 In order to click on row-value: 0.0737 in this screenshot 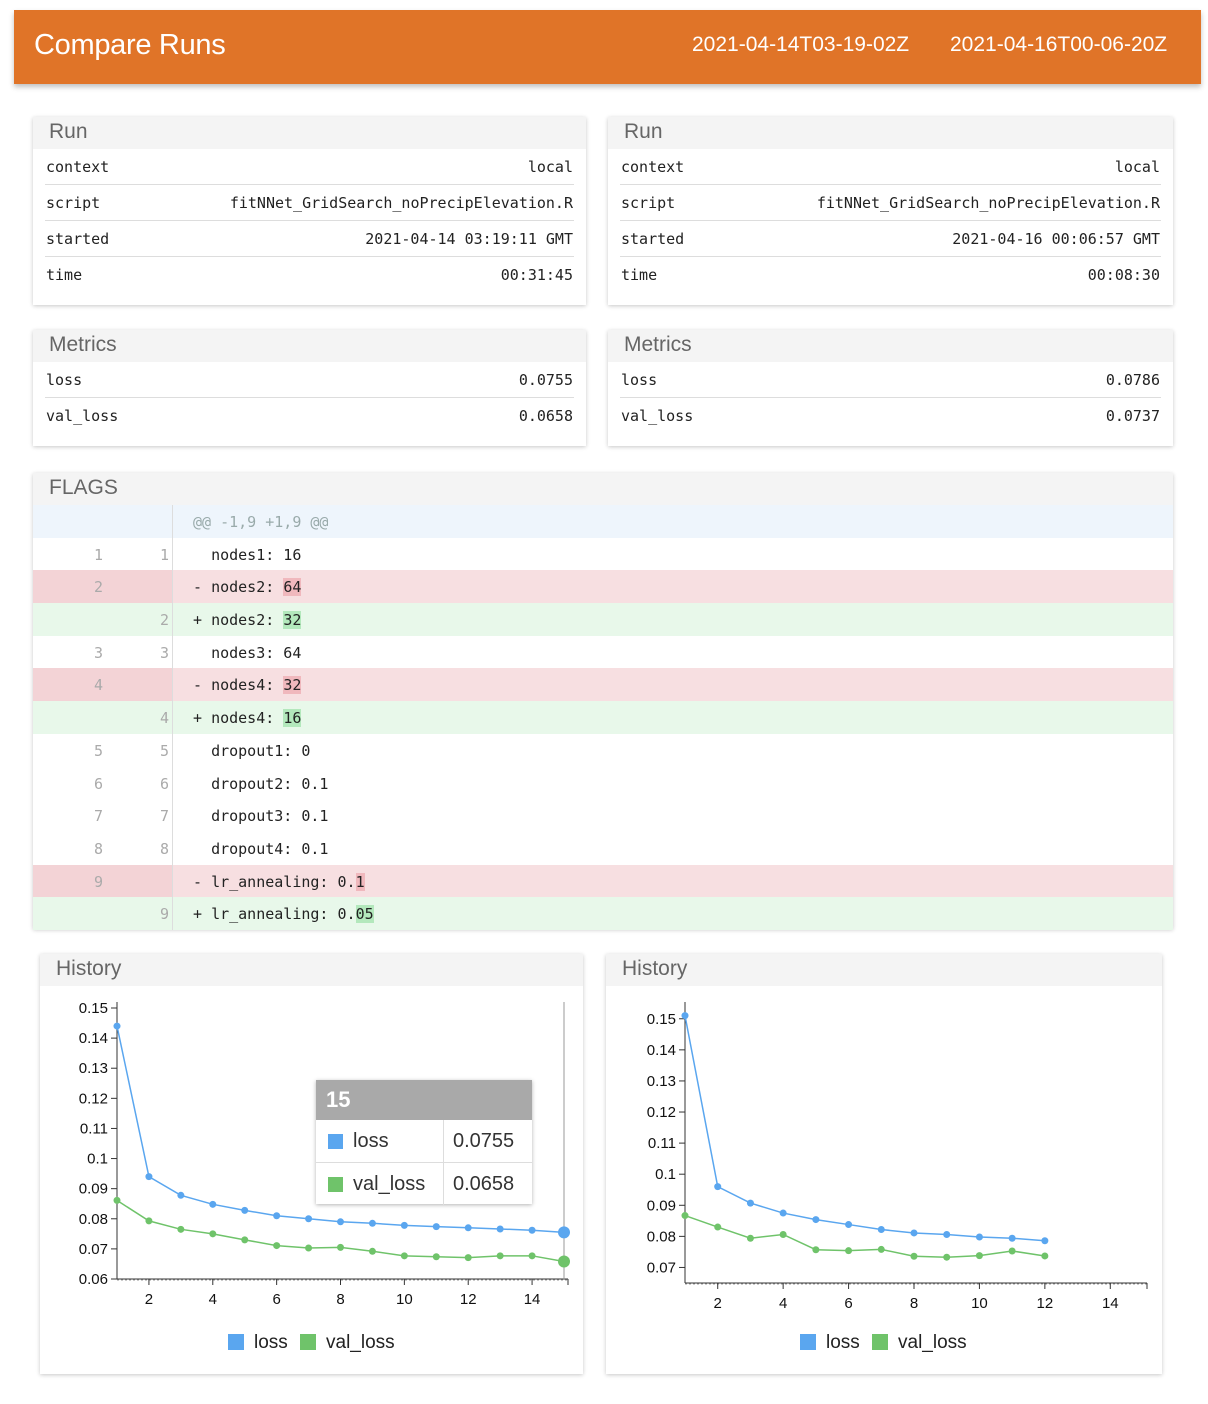, I will do `click(1132, 416)`.